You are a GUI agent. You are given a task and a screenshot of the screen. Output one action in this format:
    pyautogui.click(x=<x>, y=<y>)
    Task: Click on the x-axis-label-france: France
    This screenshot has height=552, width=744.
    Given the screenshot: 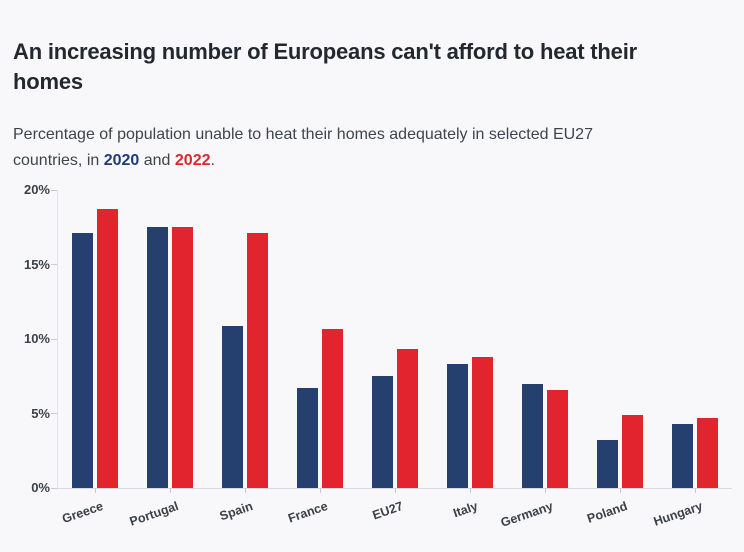 What is the action you would take?
    pyautogui.click(x=308, y=512)
    